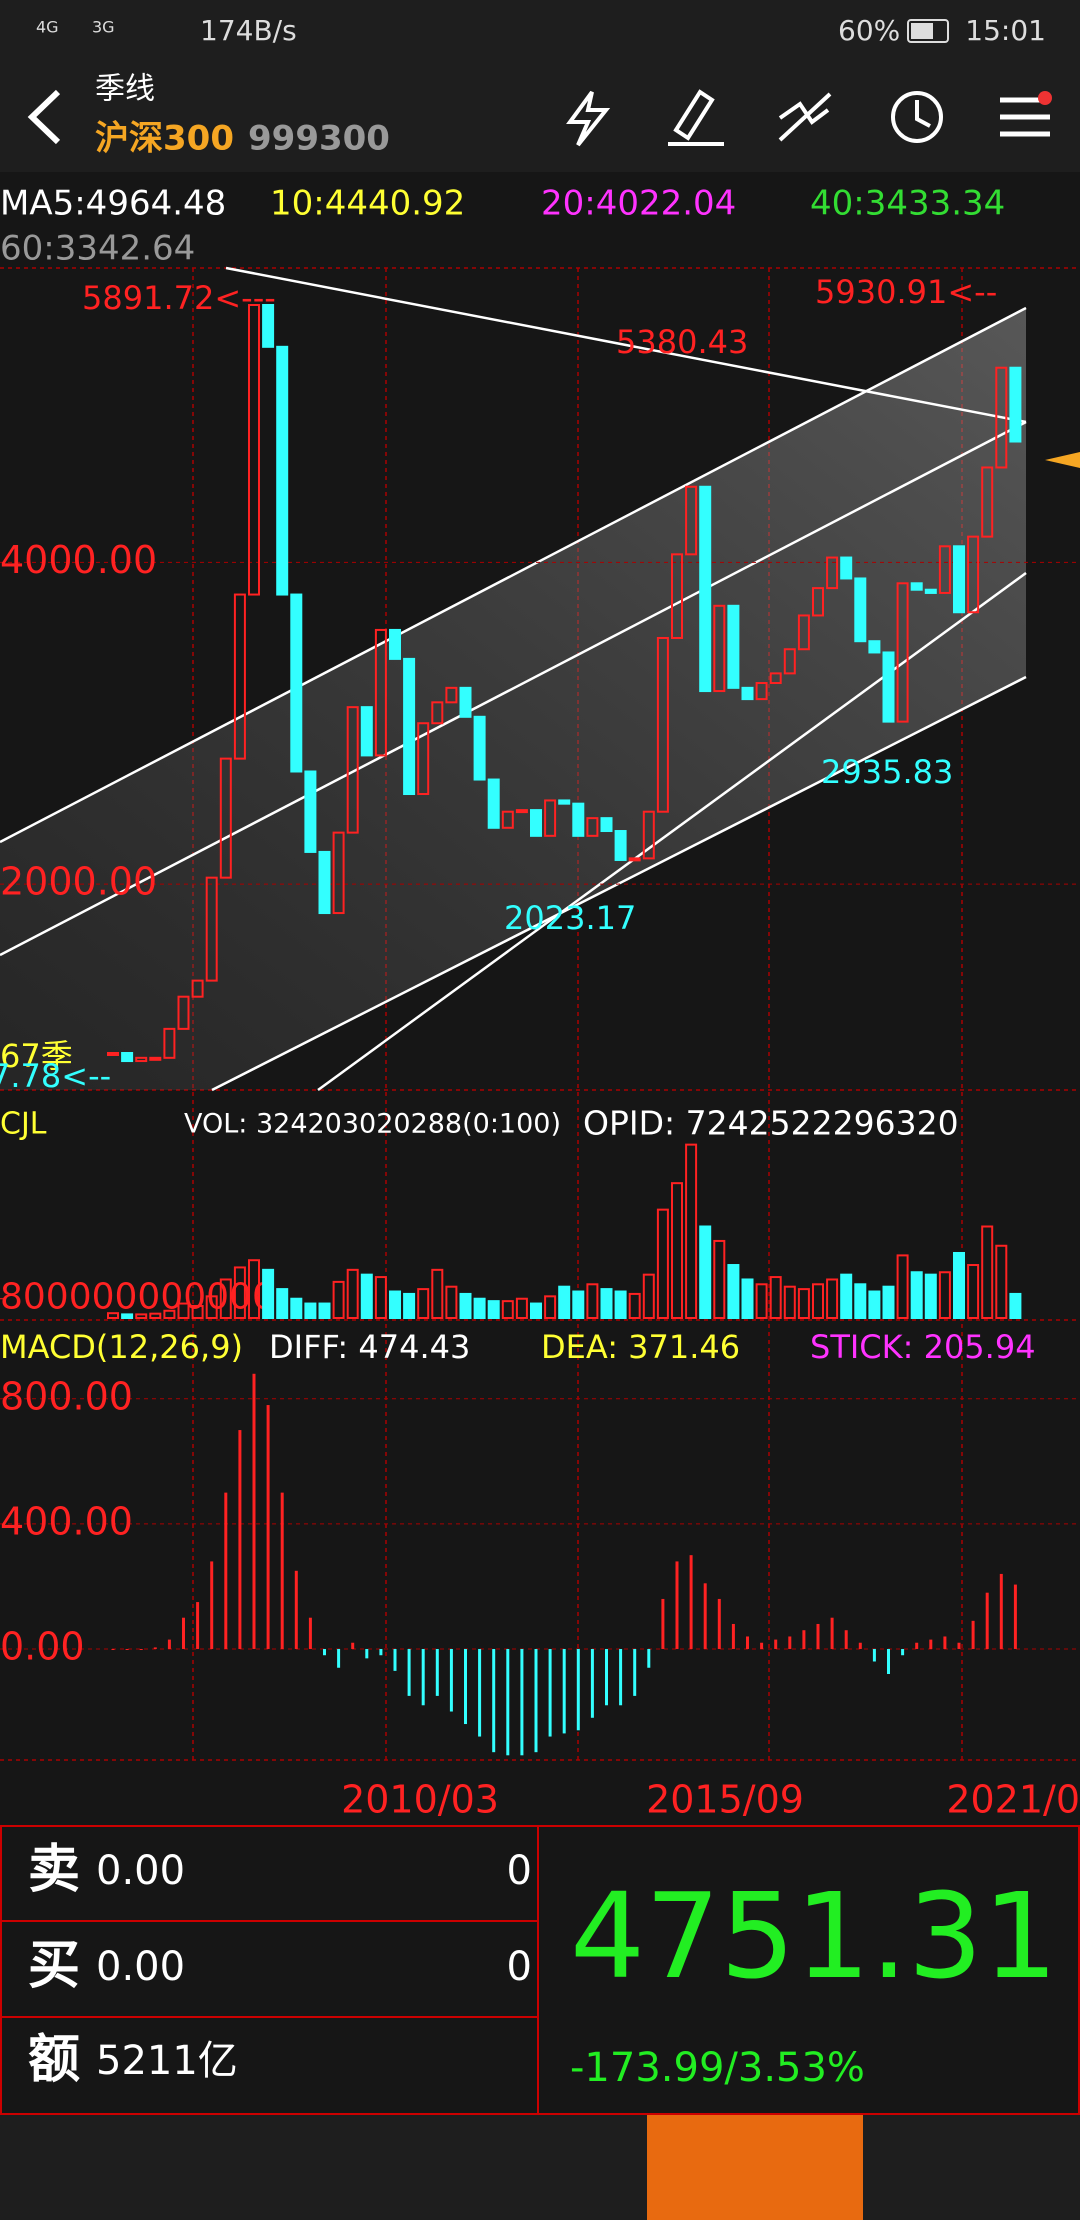 Image resolution: width=1080 pixels, height=2220 pixels. What do you see at coordinates (1013, 1800) in the screenshot?
I see `x-tick-label: 2021/0` at bounding box center [1013, 1800].